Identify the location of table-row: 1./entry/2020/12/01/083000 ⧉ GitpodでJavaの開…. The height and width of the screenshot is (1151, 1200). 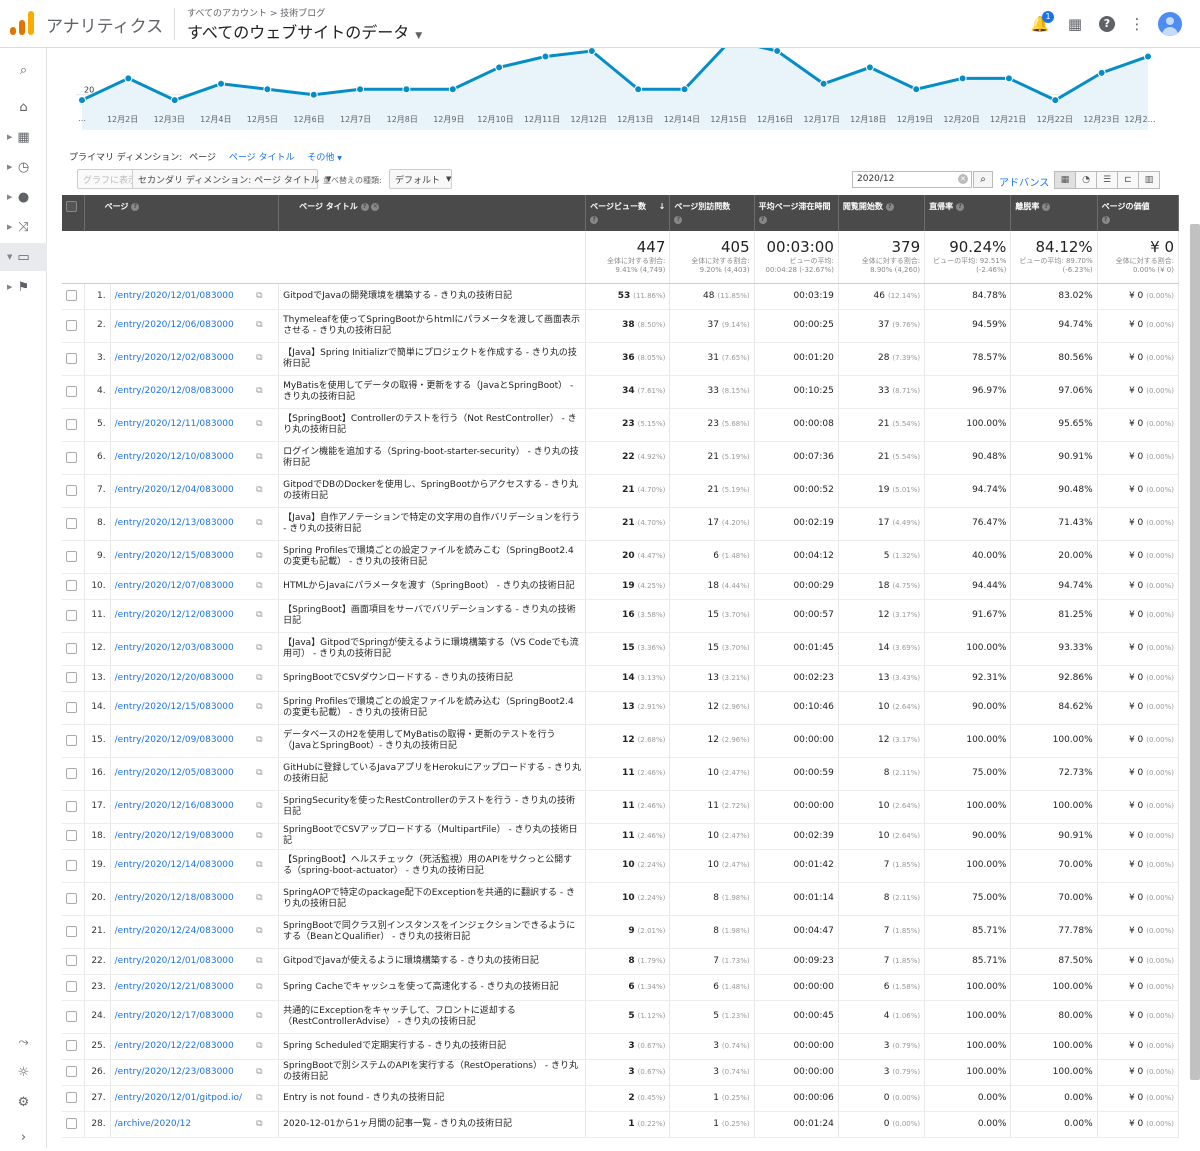
(621, 296).